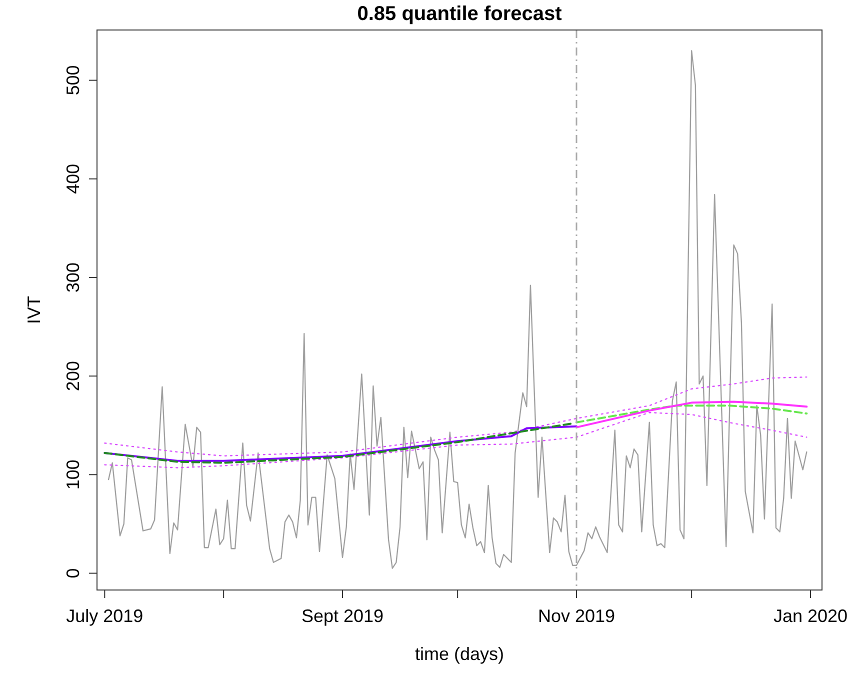  I want to click on y-tick-label: 200, so click(73, 376).